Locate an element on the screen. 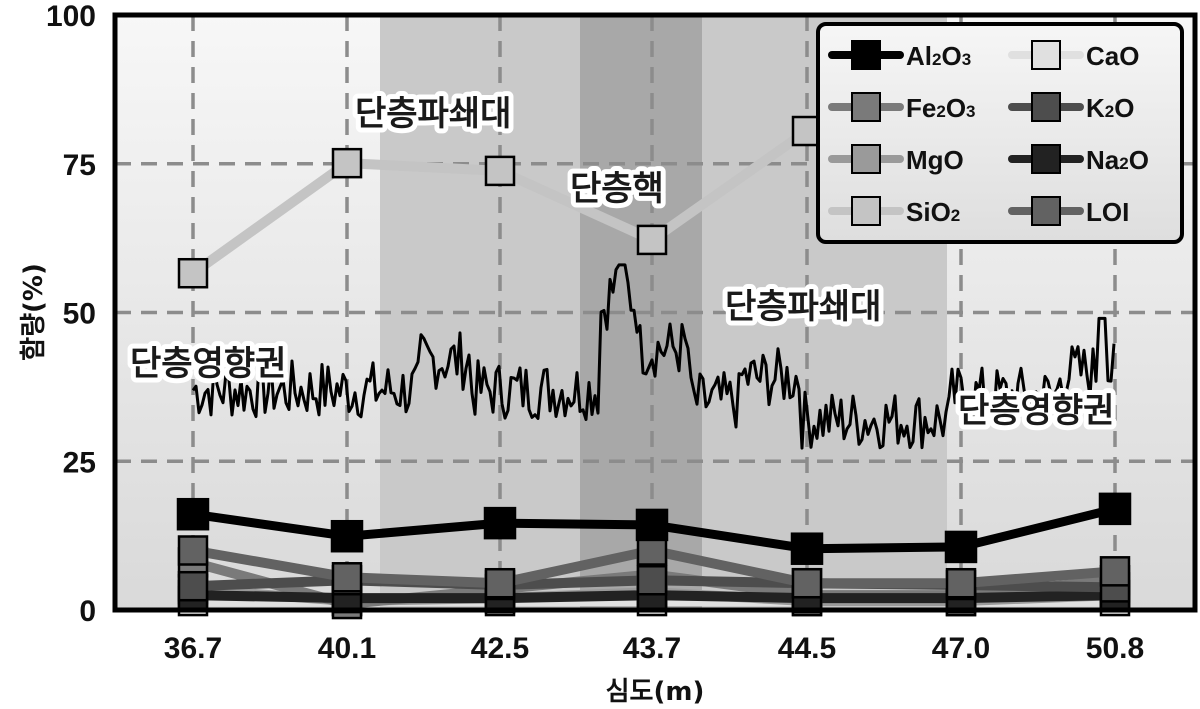 The height and width of the screenshot is (709, 1200). zone-label: 단층핵 is located at coordinates (617, 189).